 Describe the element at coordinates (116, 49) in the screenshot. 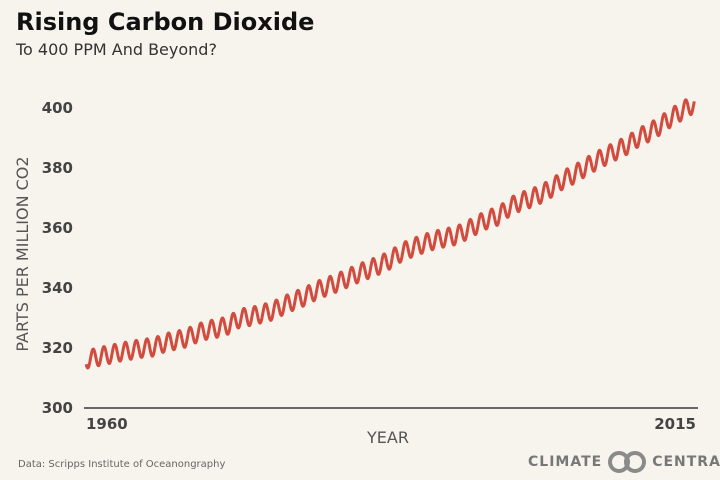

I see `chart-subtitle: To 400 PPM And Beyond?` at that location.